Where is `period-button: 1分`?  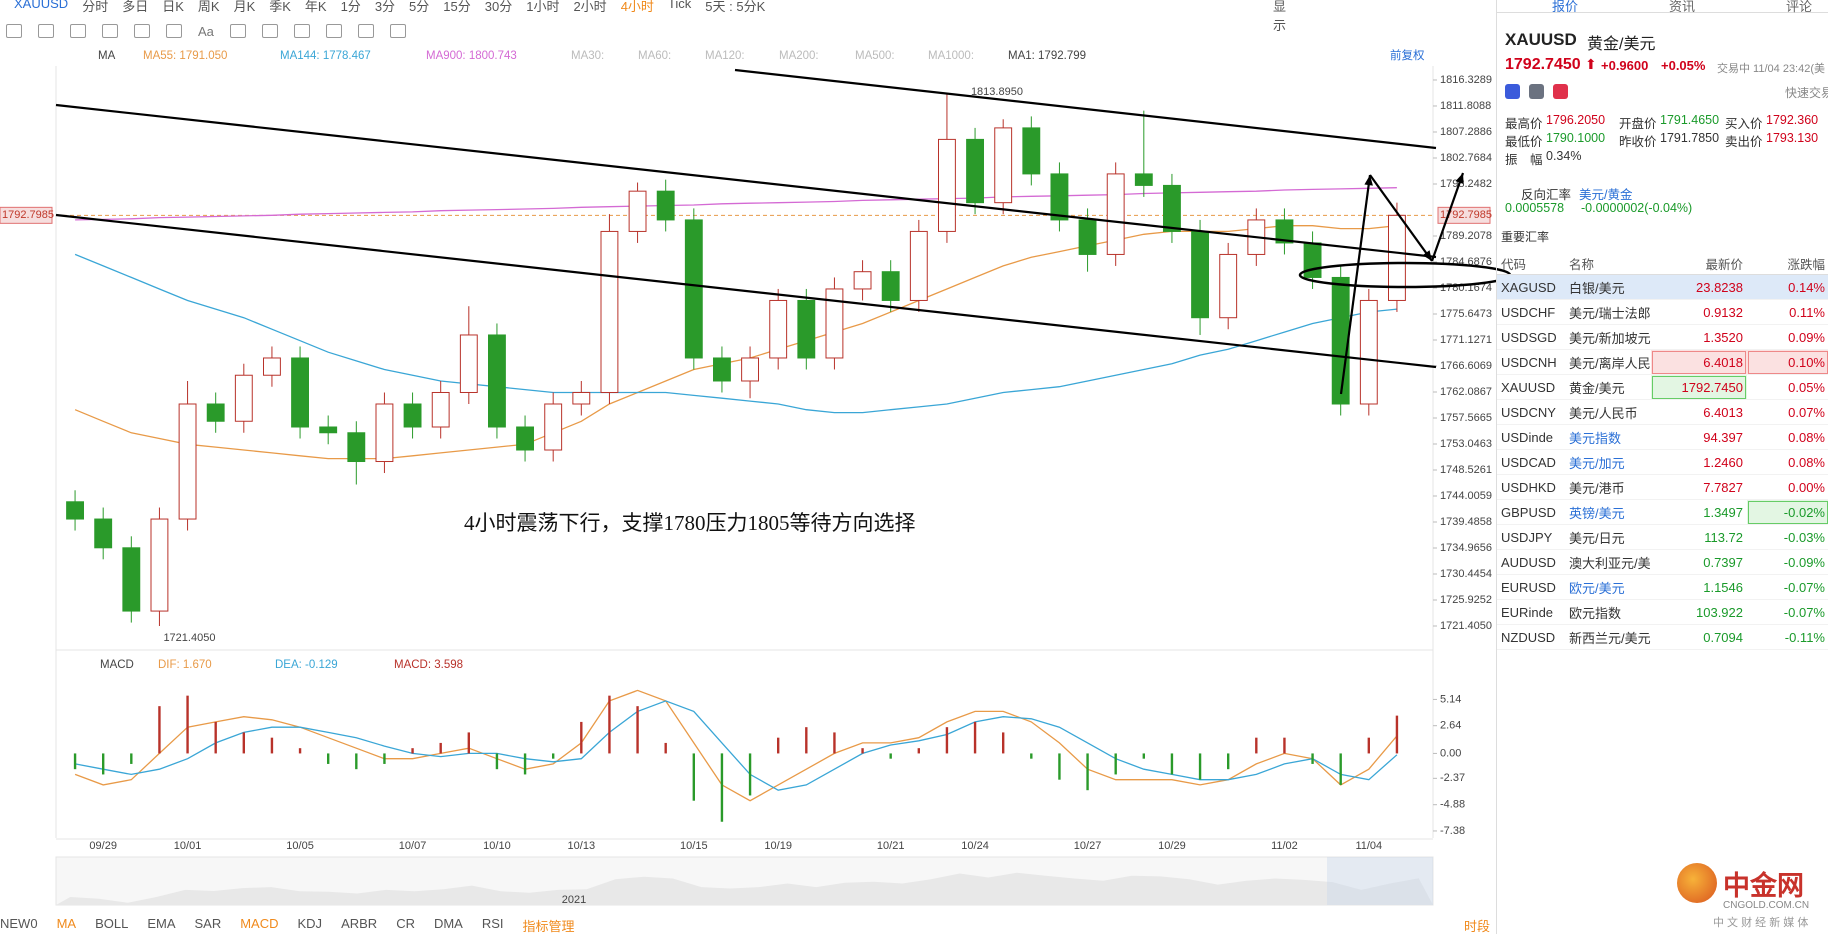
period-button: 1分 is located at coordinates (350, 7).